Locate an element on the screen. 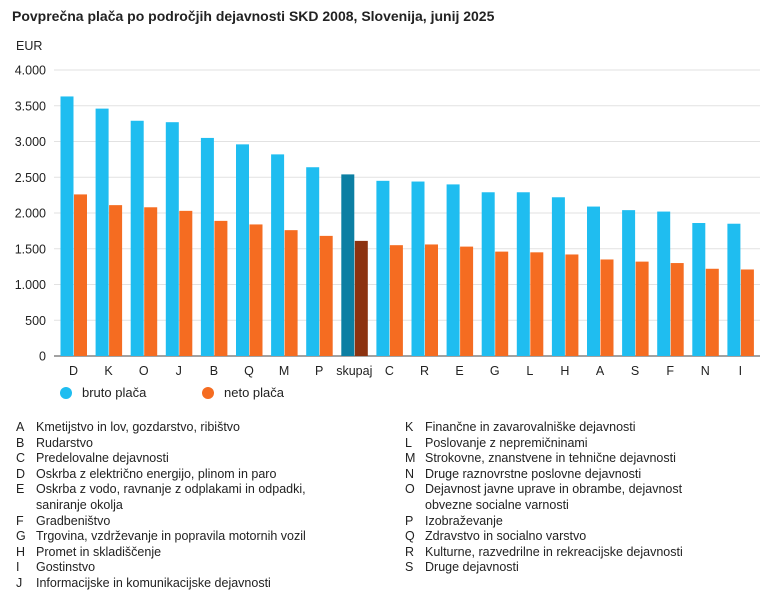 Image resolution: width=776 pixels, height=598 pixels. x-category-label: D is located at coordinates (73, 371).